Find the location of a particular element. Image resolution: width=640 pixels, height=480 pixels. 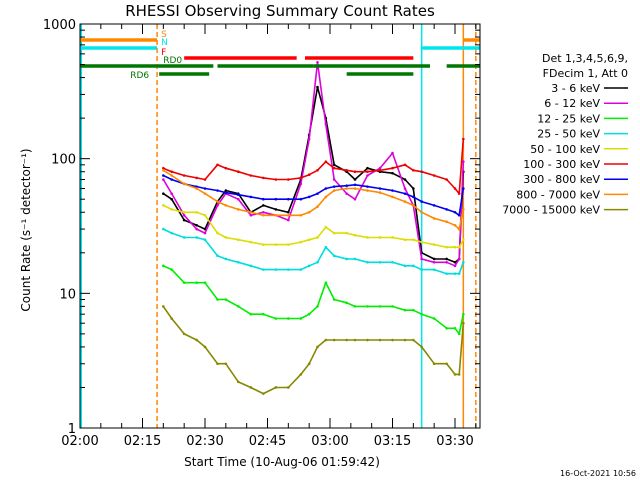

legend-label-2: 12 - 25 keV is located at coordinates (568, 118).